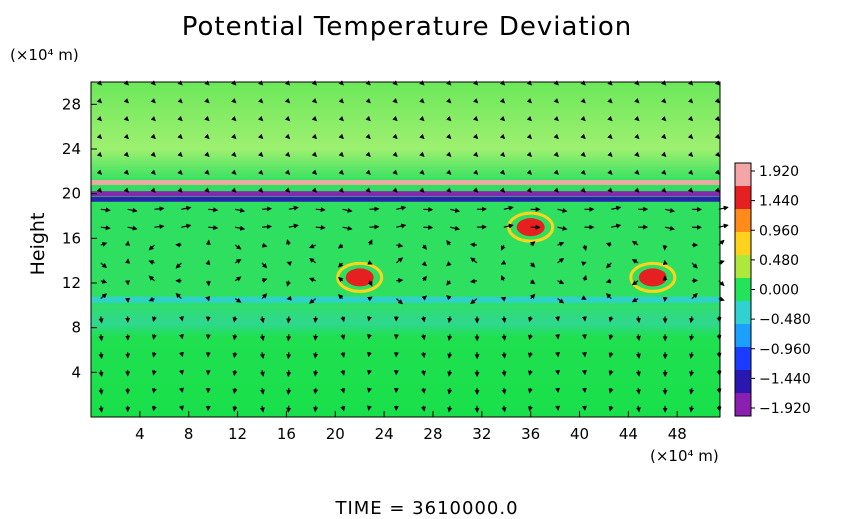 This screenshot has width=854, height=519. I want to click on y-tick-label-1: 8, so click(76, 328).